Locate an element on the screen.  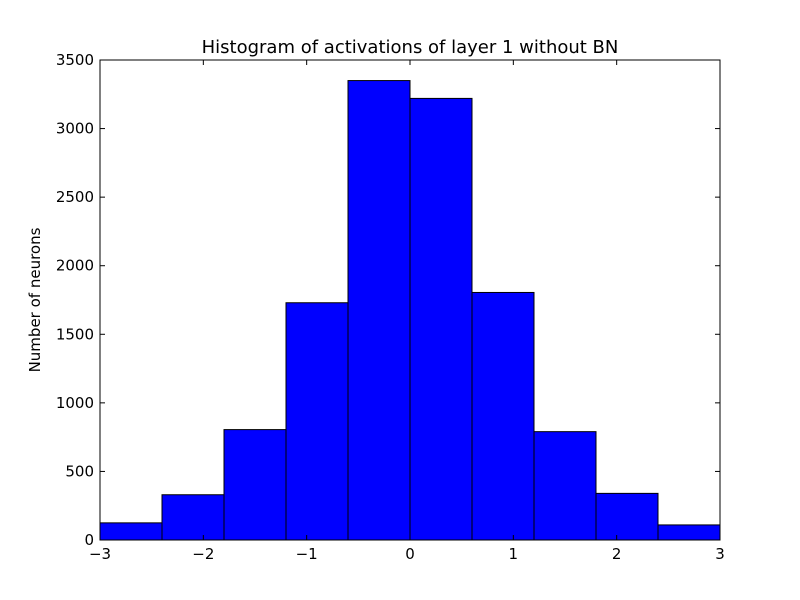
y-tick-label: 2000 is located at coordinates (75, 266).